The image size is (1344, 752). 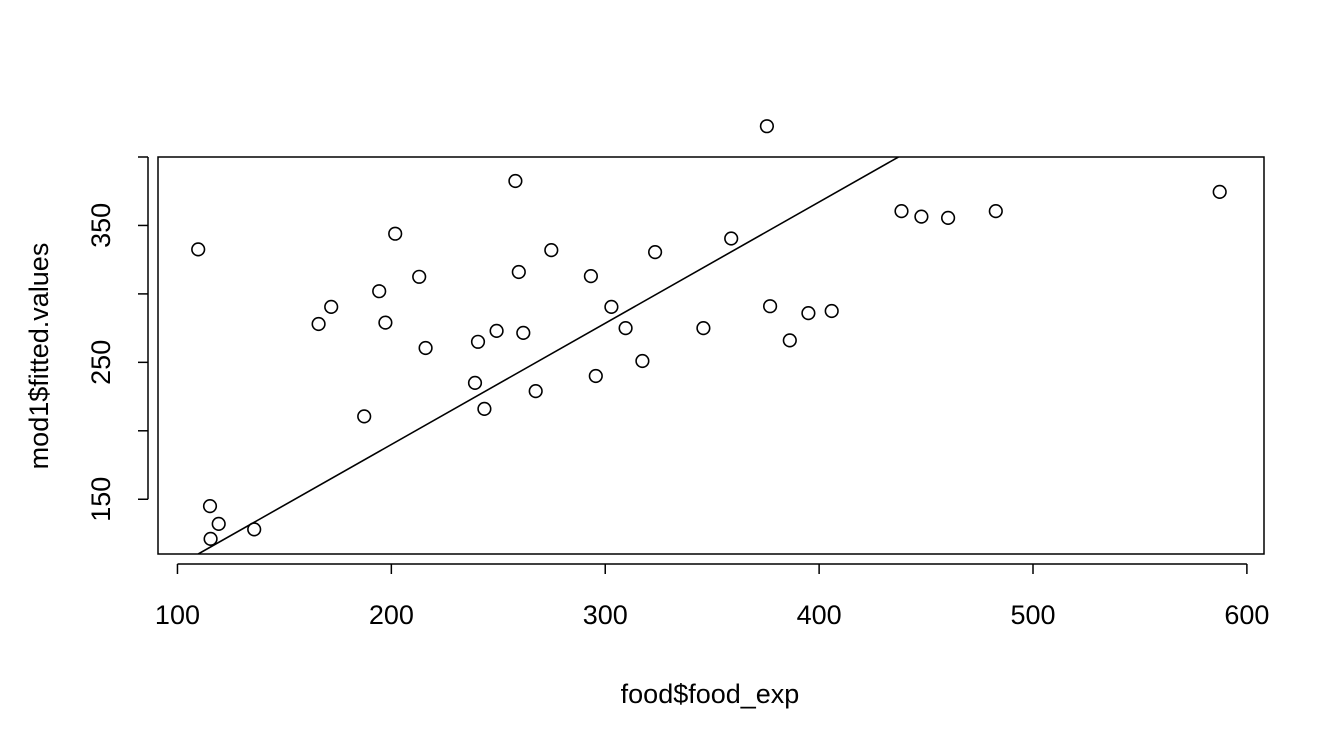 What do you see at coordinates (1246, 615) in the screenshot?
I see `x-tick-label: 600` at bounding box center [1246, 615].